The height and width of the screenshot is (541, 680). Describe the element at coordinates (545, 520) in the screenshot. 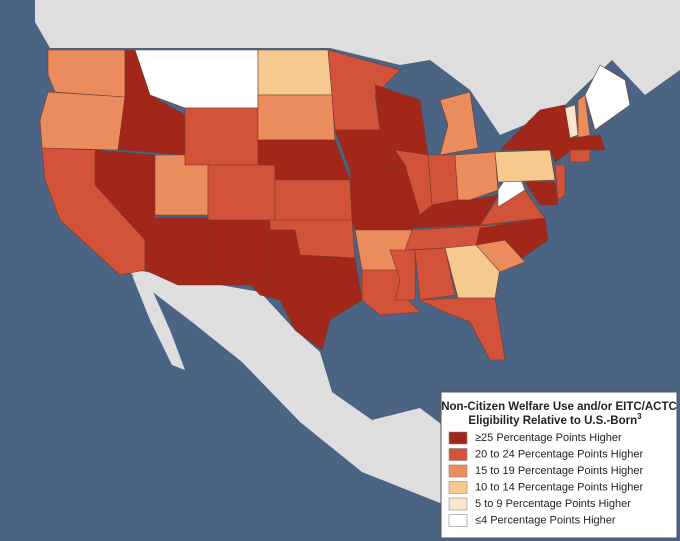

I see `legend-label: ≤4 Percentage Points Higher` at that location.